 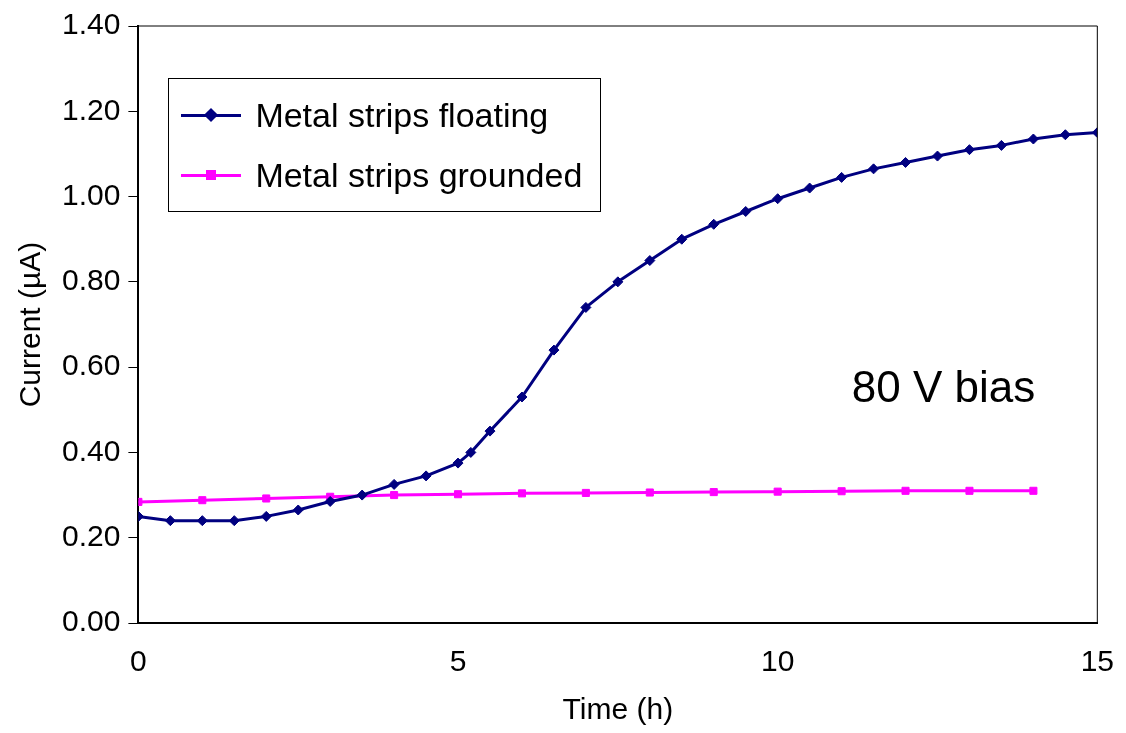 I want to click on y-tick-label: 1.00, so click(x=91, y=194).